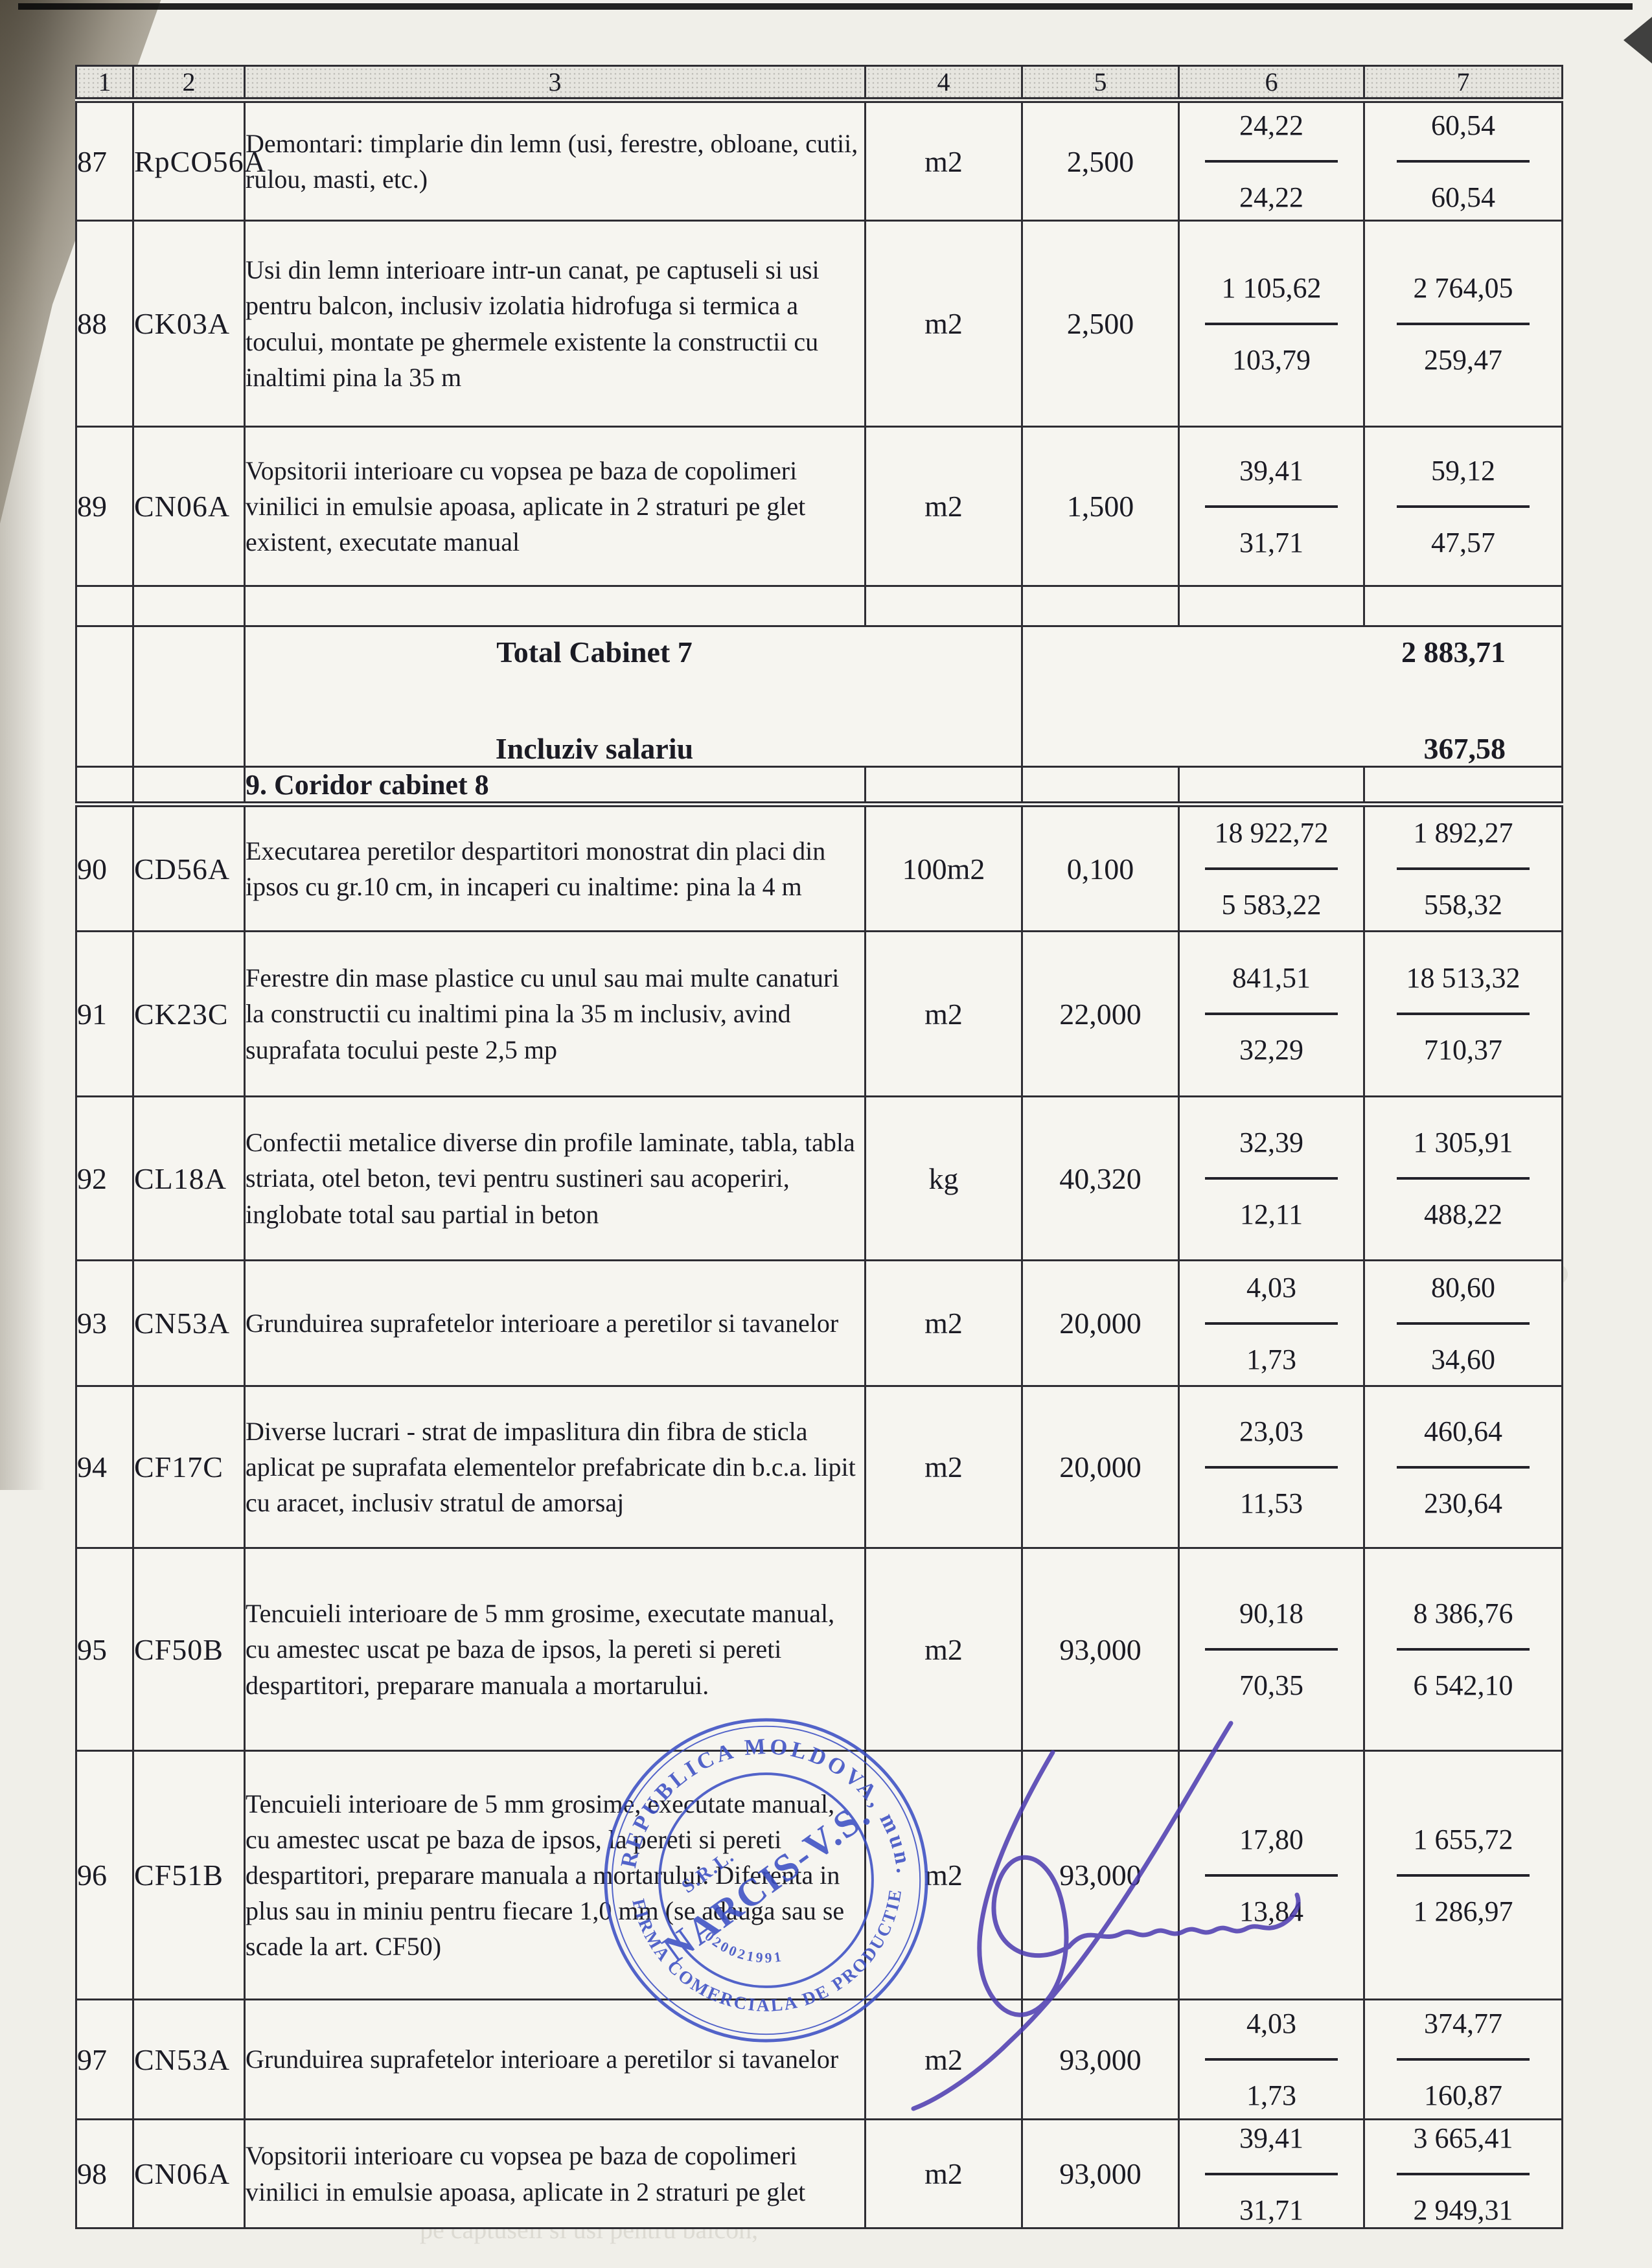 The image size is (1652, 2268). What do you see at coordinates (1463, 833) in the screenshot?
I see `total-value: 1 892,27` at bounding box center [1463, 833].